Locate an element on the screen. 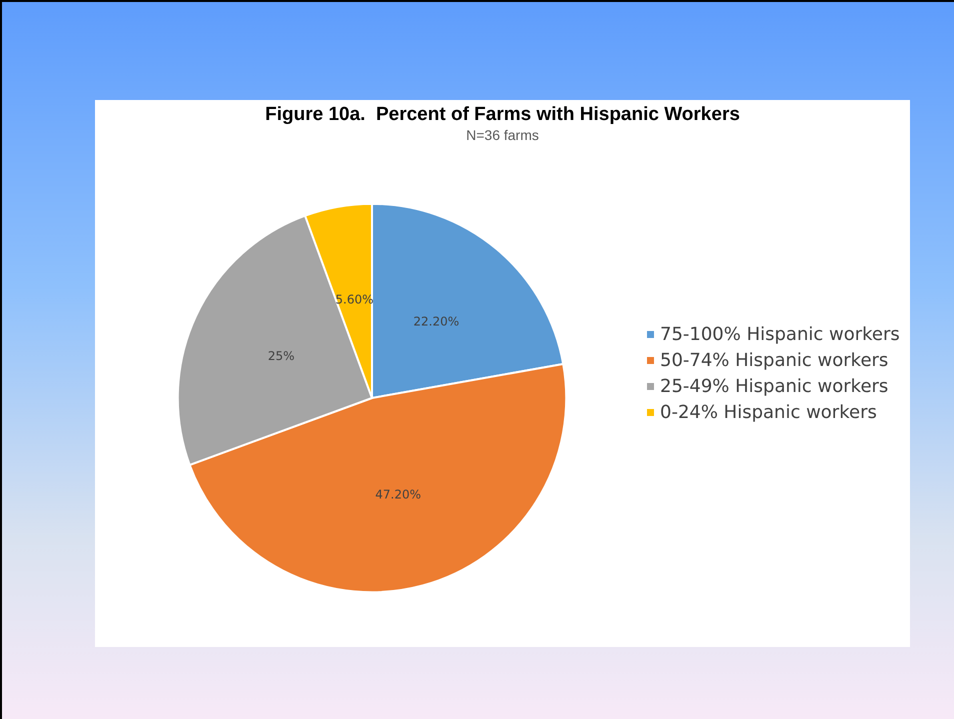 The image size is (954, 719). data-label: 47.20% is located at coordinates (398, 495).